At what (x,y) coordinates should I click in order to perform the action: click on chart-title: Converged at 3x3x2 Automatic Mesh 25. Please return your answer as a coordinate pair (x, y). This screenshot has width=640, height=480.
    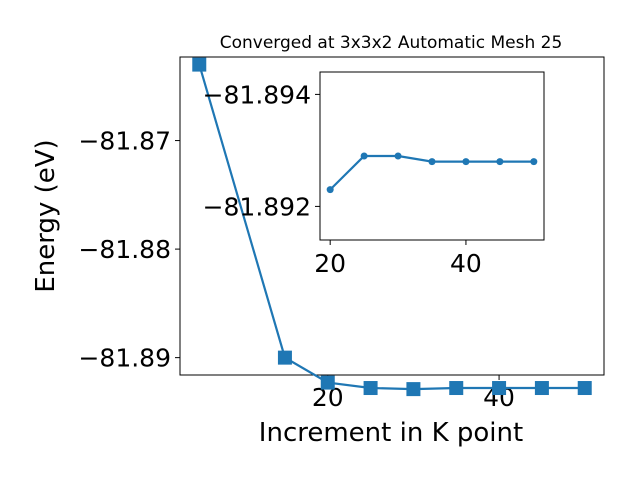
    Looking at the image, I should click on (391, 43).